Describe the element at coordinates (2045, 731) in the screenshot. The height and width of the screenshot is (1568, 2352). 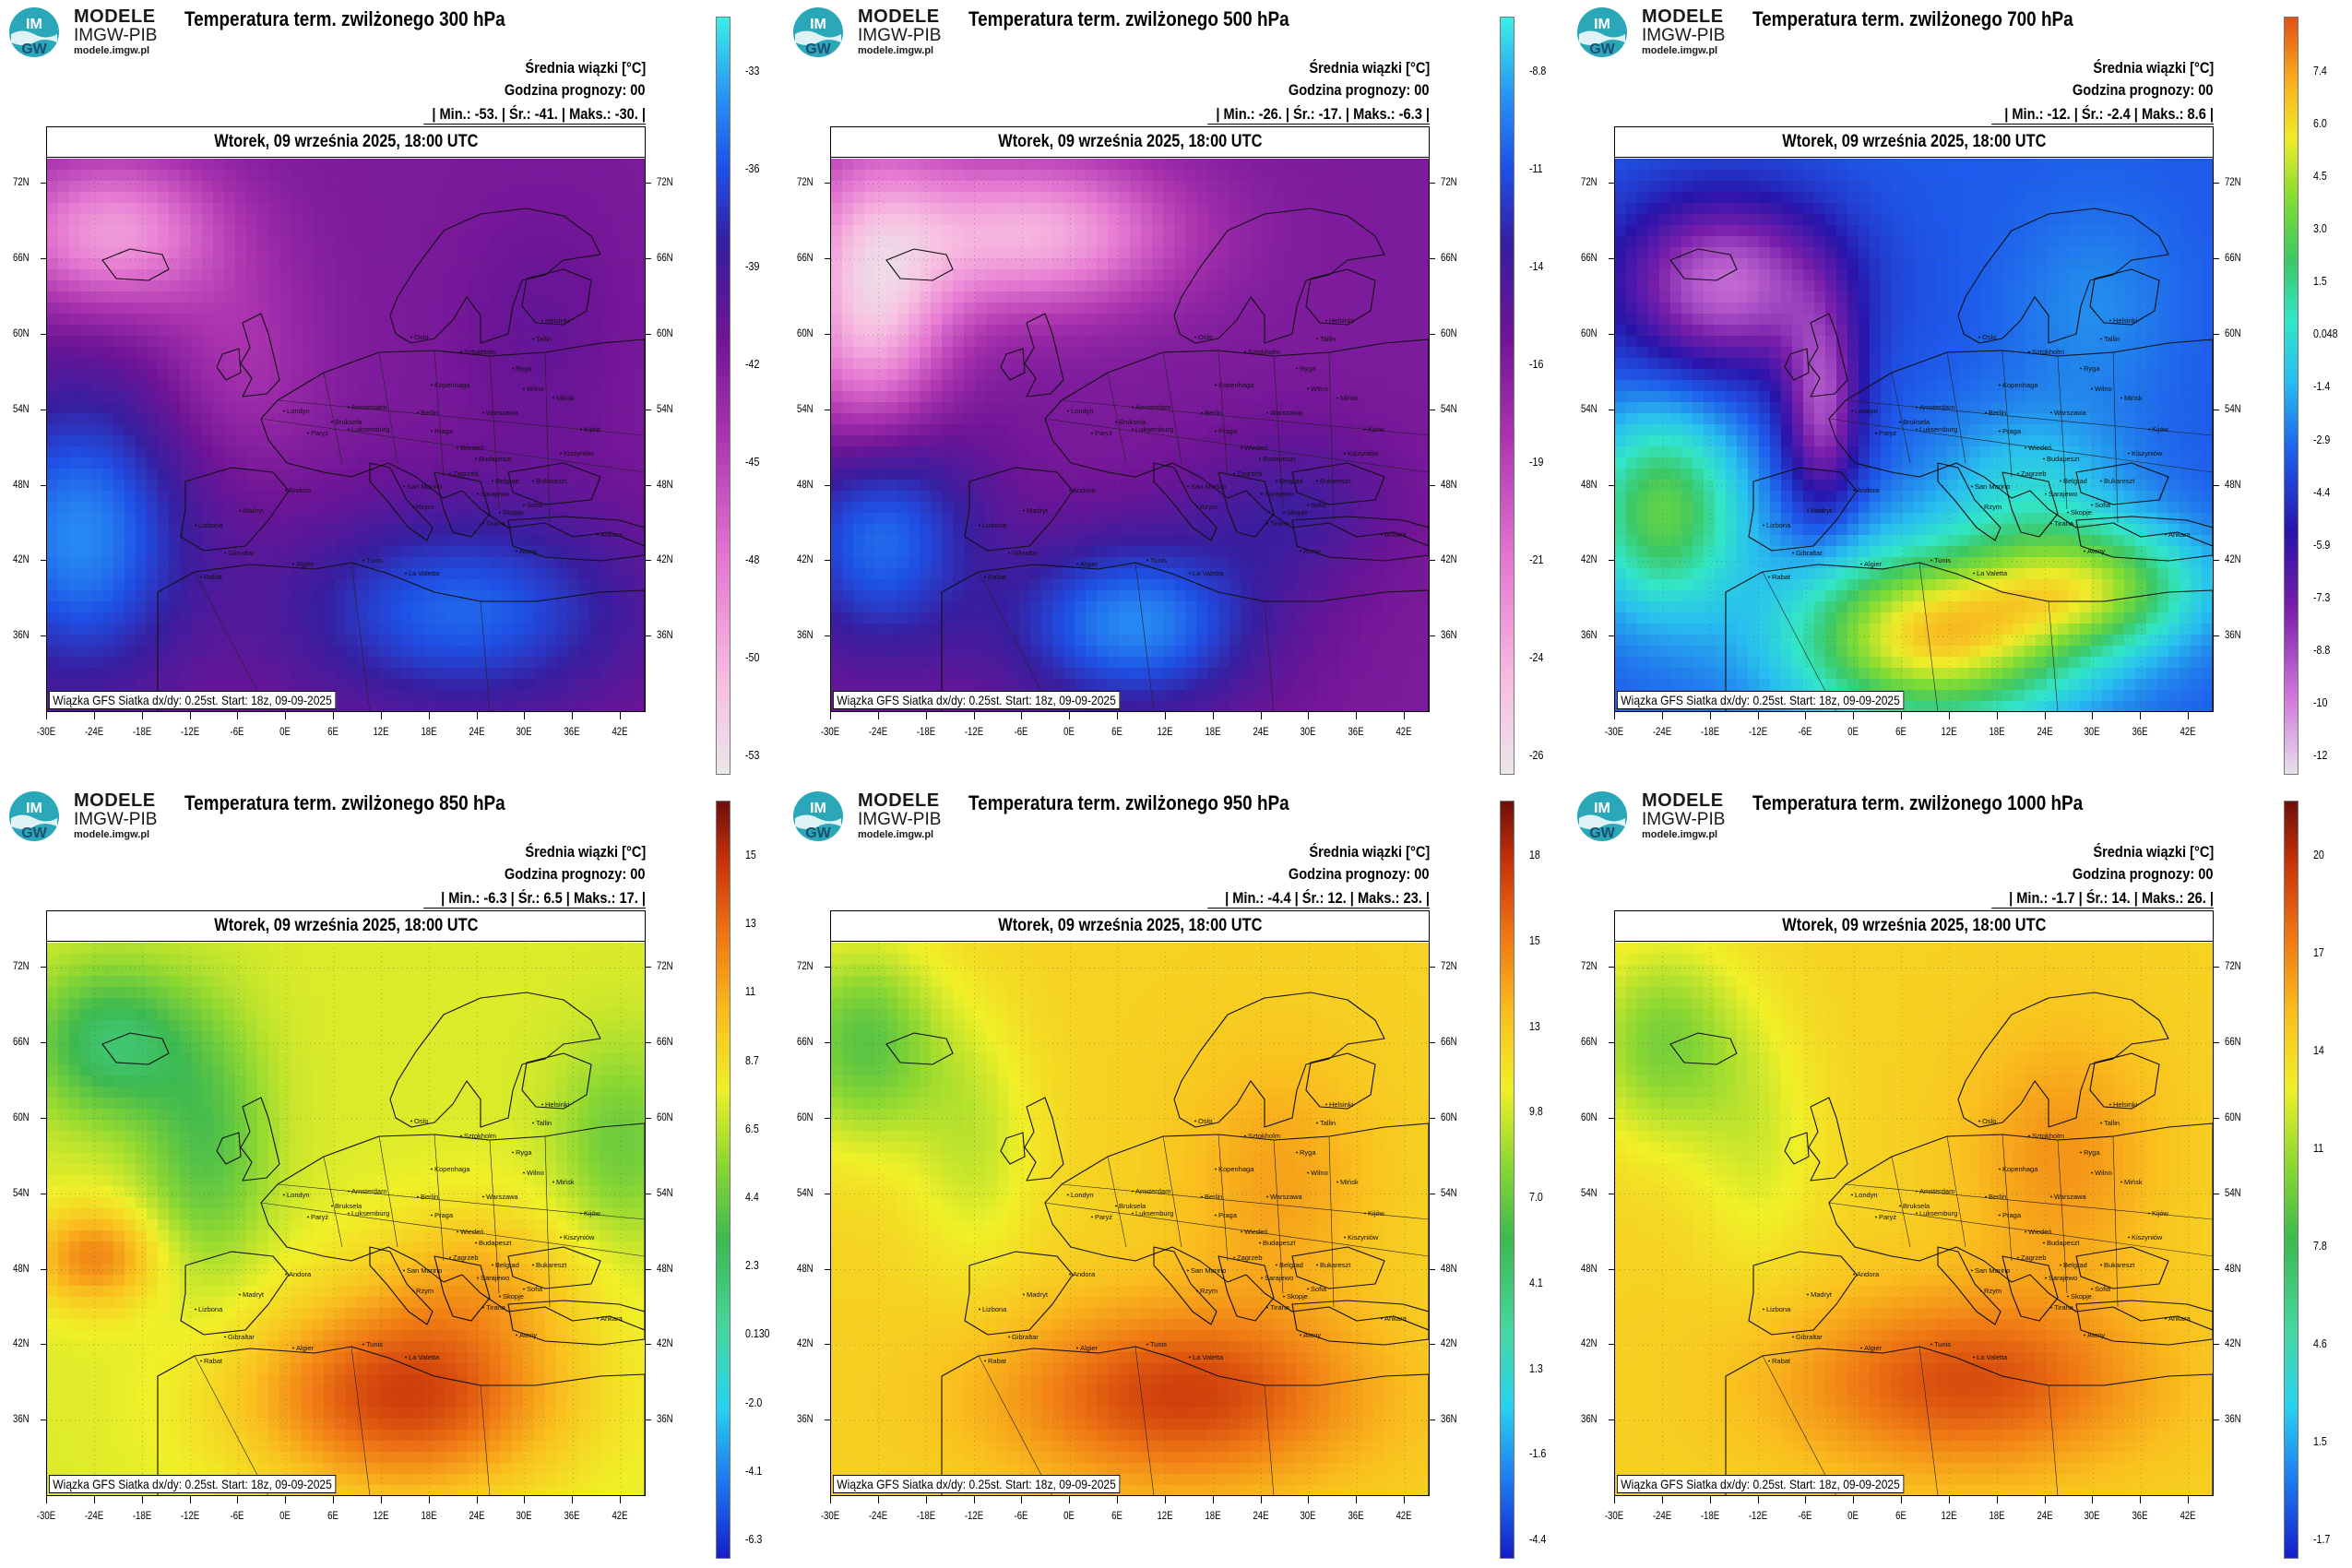
I see `lon-label: 24E` at that location.